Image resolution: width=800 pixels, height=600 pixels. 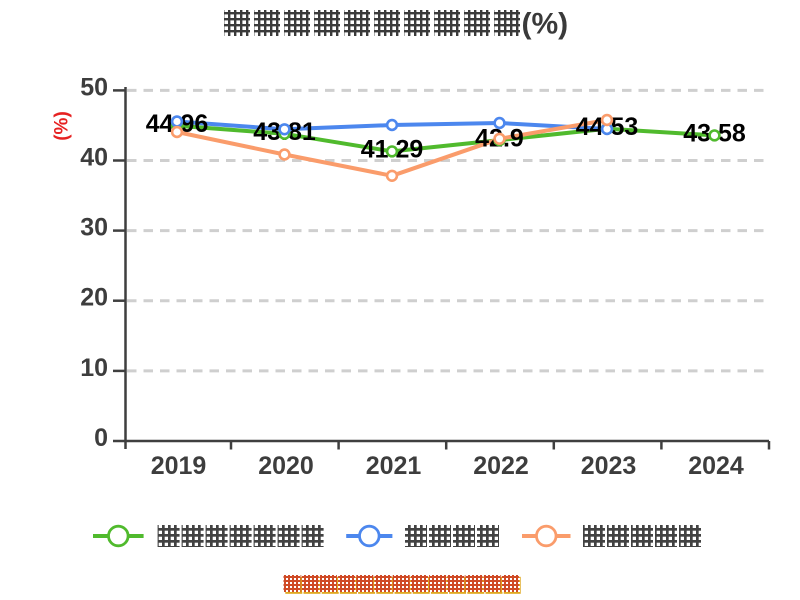 I want to click on svg-text: 2023, so click(x=609, y=466).